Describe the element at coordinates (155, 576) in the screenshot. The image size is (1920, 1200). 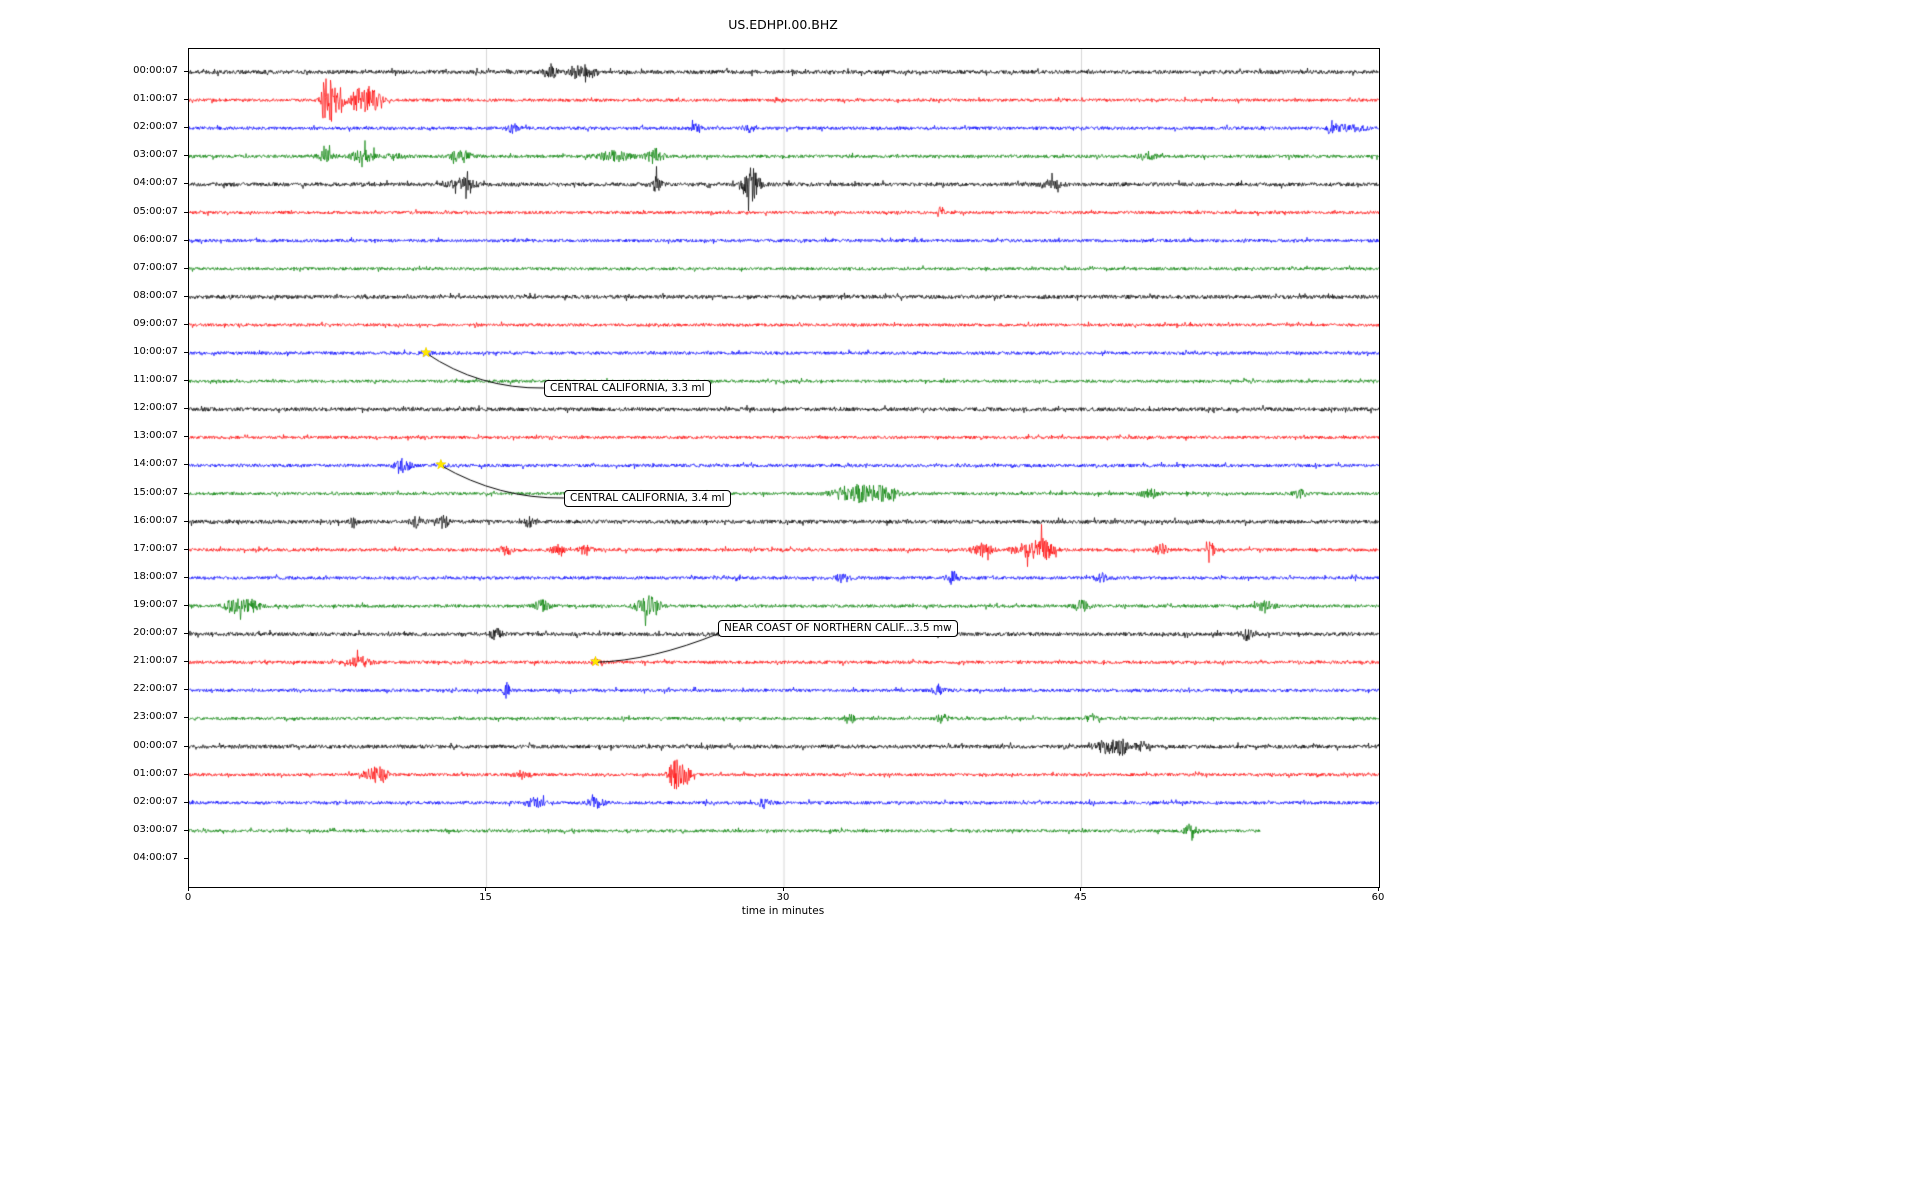
I see `y-axis-tick-label: 18:00:07` at that location.